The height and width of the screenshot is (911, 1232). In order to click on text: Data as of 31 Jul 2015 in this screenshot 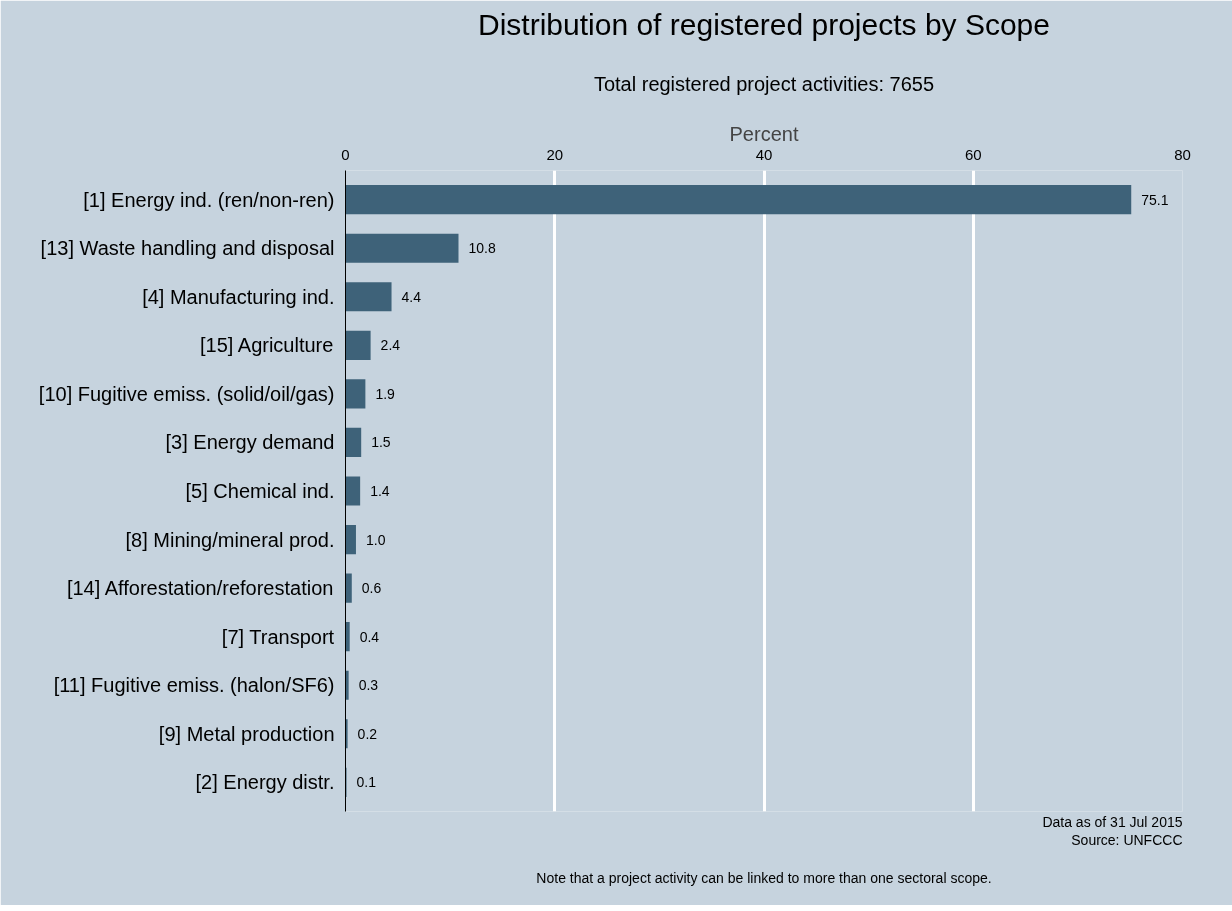, I will do `click(1112, 821)`.